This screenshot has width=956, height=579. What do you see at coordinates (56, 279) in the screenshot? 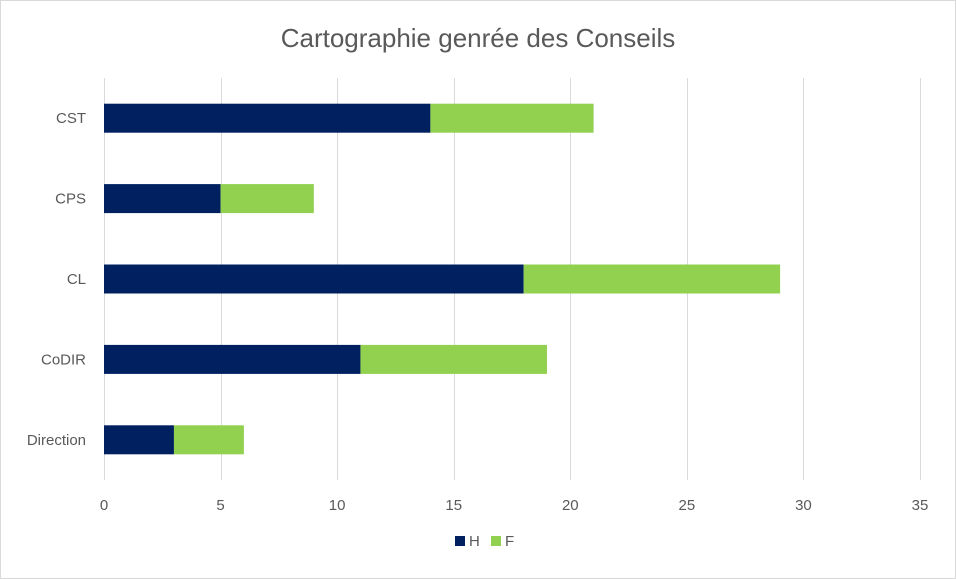
I see `category-labels: CST CPS CL CoDIR Direction` at bounding box center [56, 279].